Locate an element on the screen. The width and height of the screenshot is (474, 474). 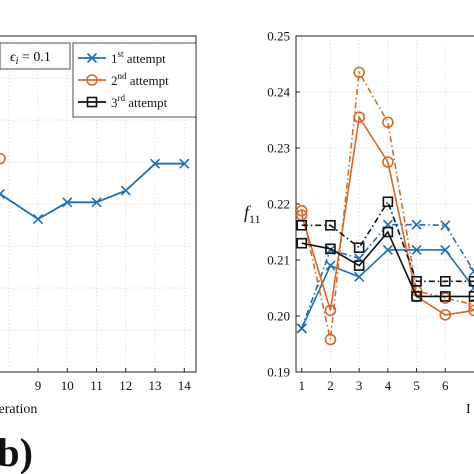
x-tick-label: 1 is located at coordinates (301, 385).